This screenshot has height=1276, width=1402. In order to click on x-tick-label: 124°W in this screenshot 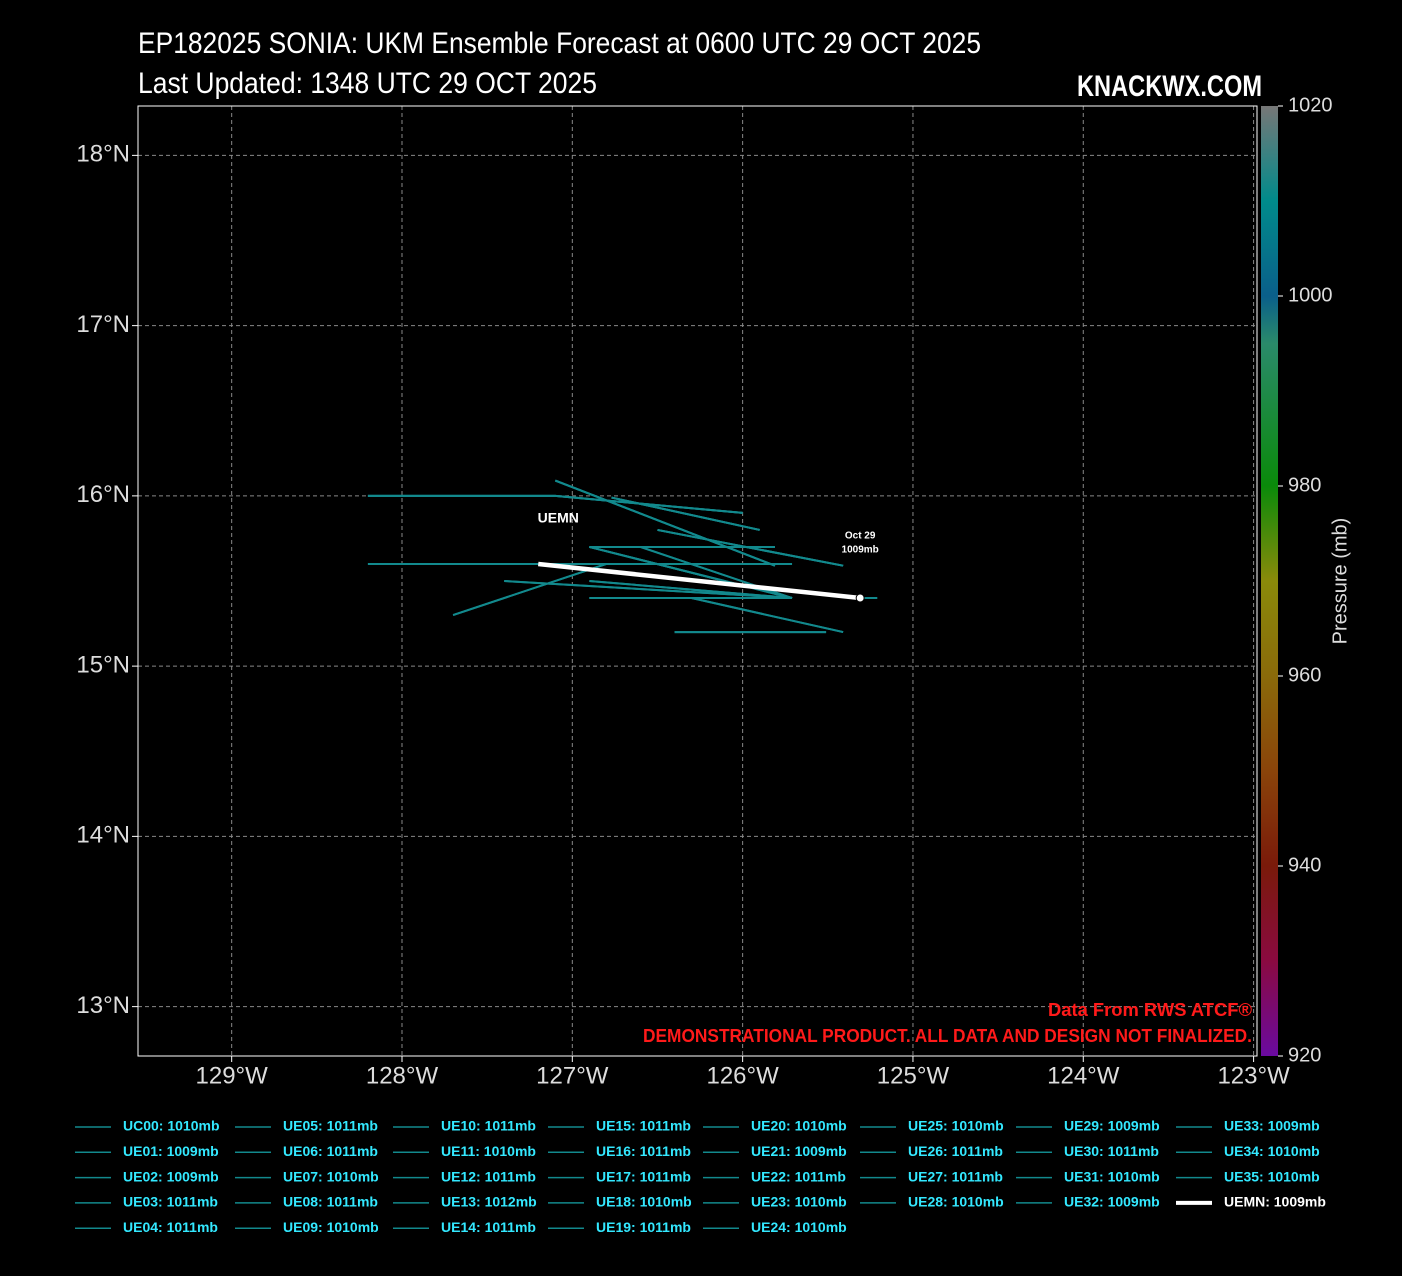, I will do `click(1083, 1075)`.